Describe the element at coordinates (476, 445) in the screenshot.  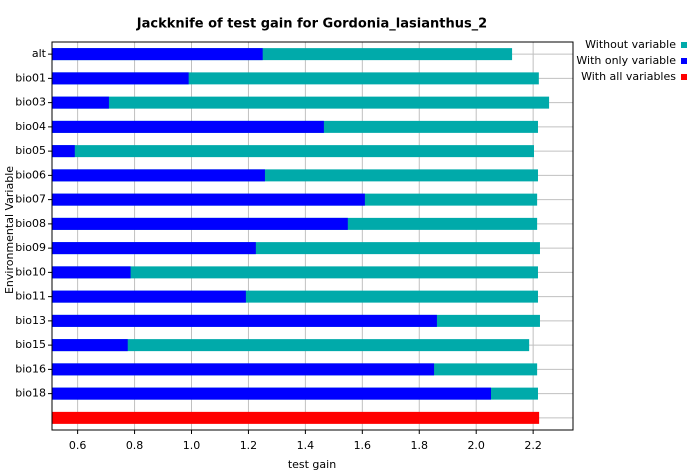
I see `x-tick-label: 2.0` at that location.